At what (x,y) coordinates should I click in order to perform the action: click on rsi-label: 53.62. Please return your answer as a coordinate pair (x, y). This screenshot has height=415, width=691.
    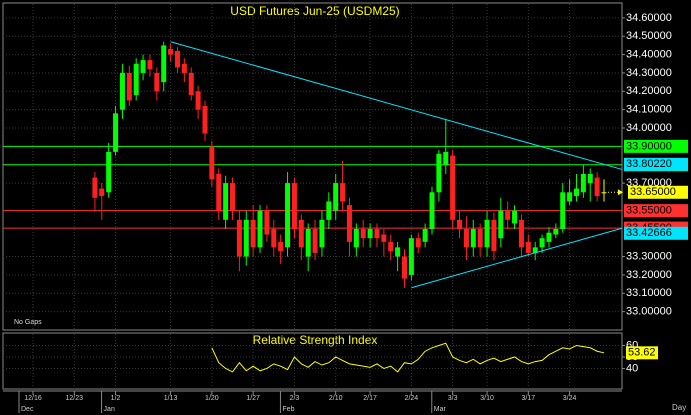
    Looking at the image, I should click on (642, 353).